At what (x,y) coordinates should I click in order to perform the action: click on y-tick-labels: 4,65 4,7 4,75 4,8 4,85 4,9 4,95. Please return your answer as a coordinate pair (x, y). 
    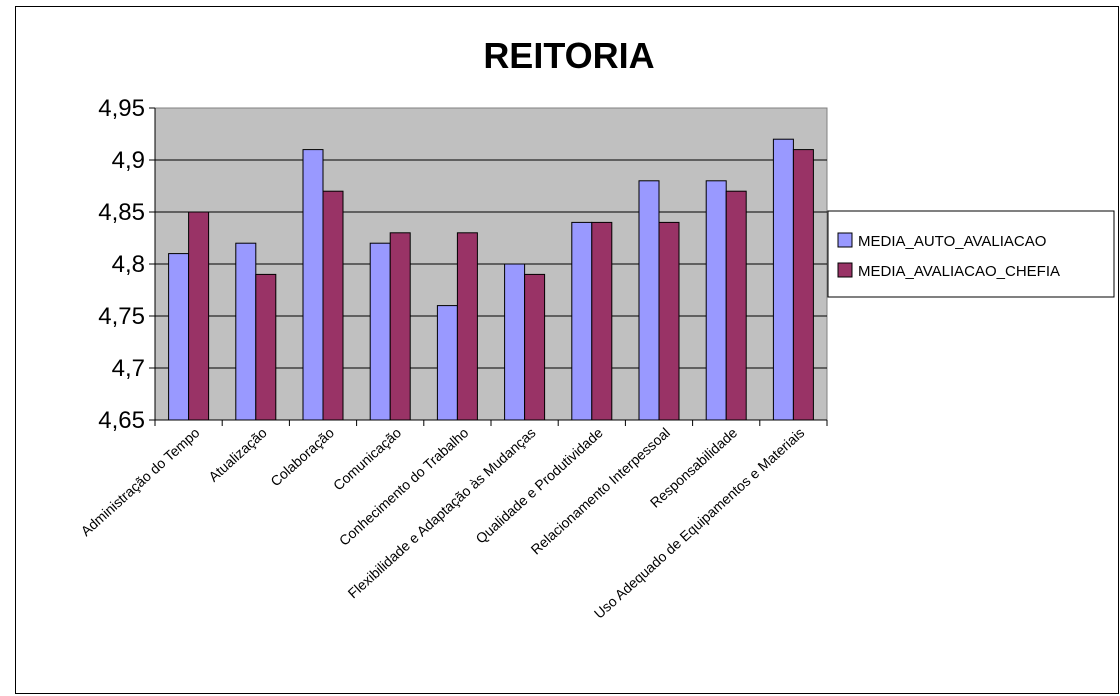
    Looking at the image, I should click on (121, 264).